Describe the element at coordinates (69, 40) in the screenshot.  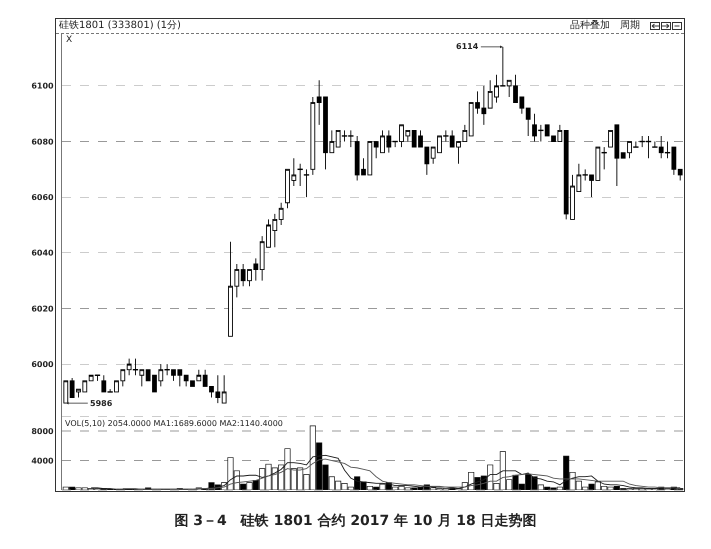
I see `annotation: X` at that location.